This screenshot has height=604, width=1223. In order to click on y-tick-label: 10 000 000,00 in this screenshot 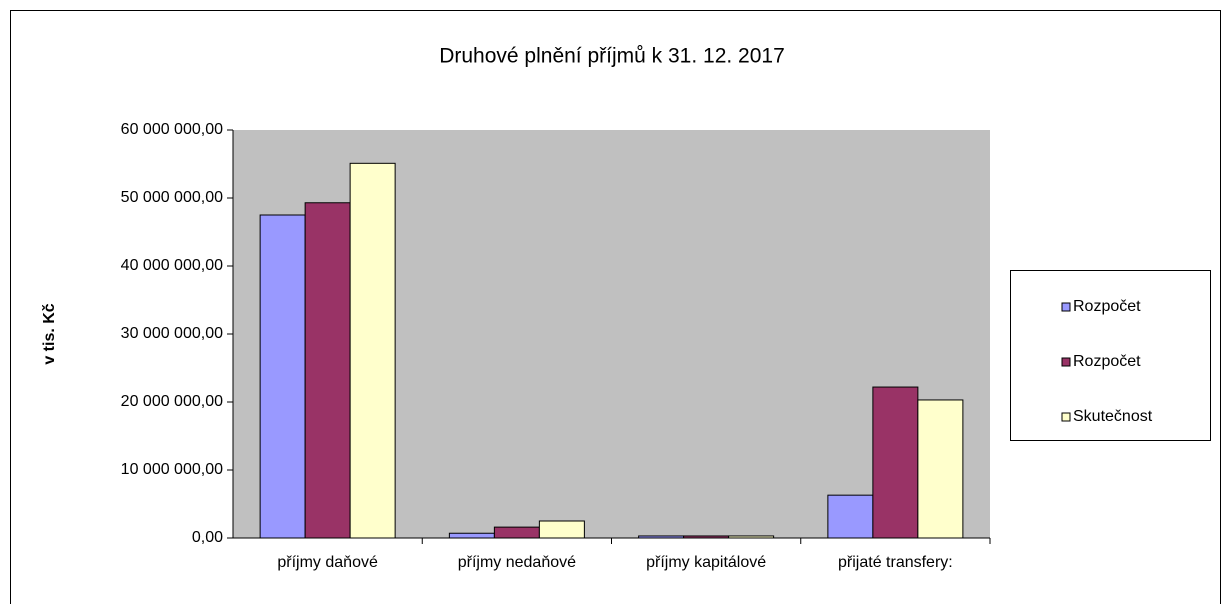, I will do `click(172, 469)`.